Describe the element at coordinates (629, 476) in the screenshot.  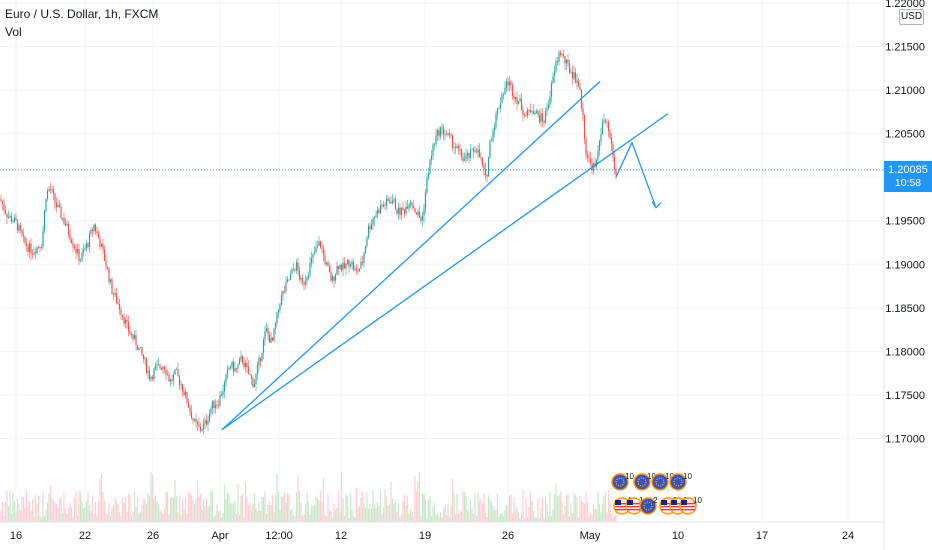
I see `event-count-label: 10` at that location.